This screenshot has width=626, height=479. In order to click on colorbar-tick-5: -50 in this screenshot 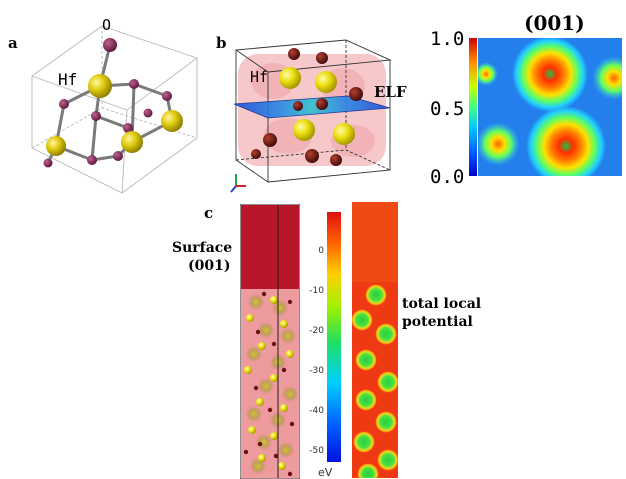, I will do `click(316, 451)`.